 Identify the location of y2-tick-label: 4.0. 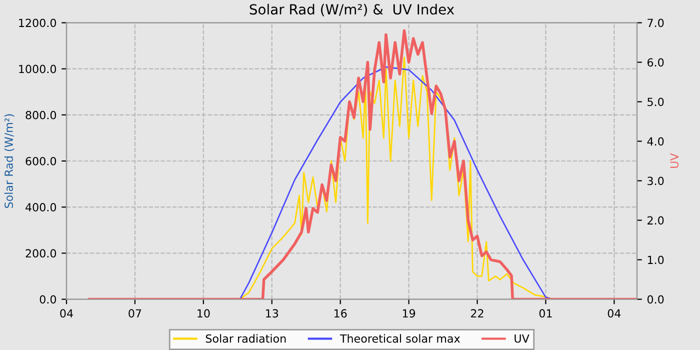
(655, 141).